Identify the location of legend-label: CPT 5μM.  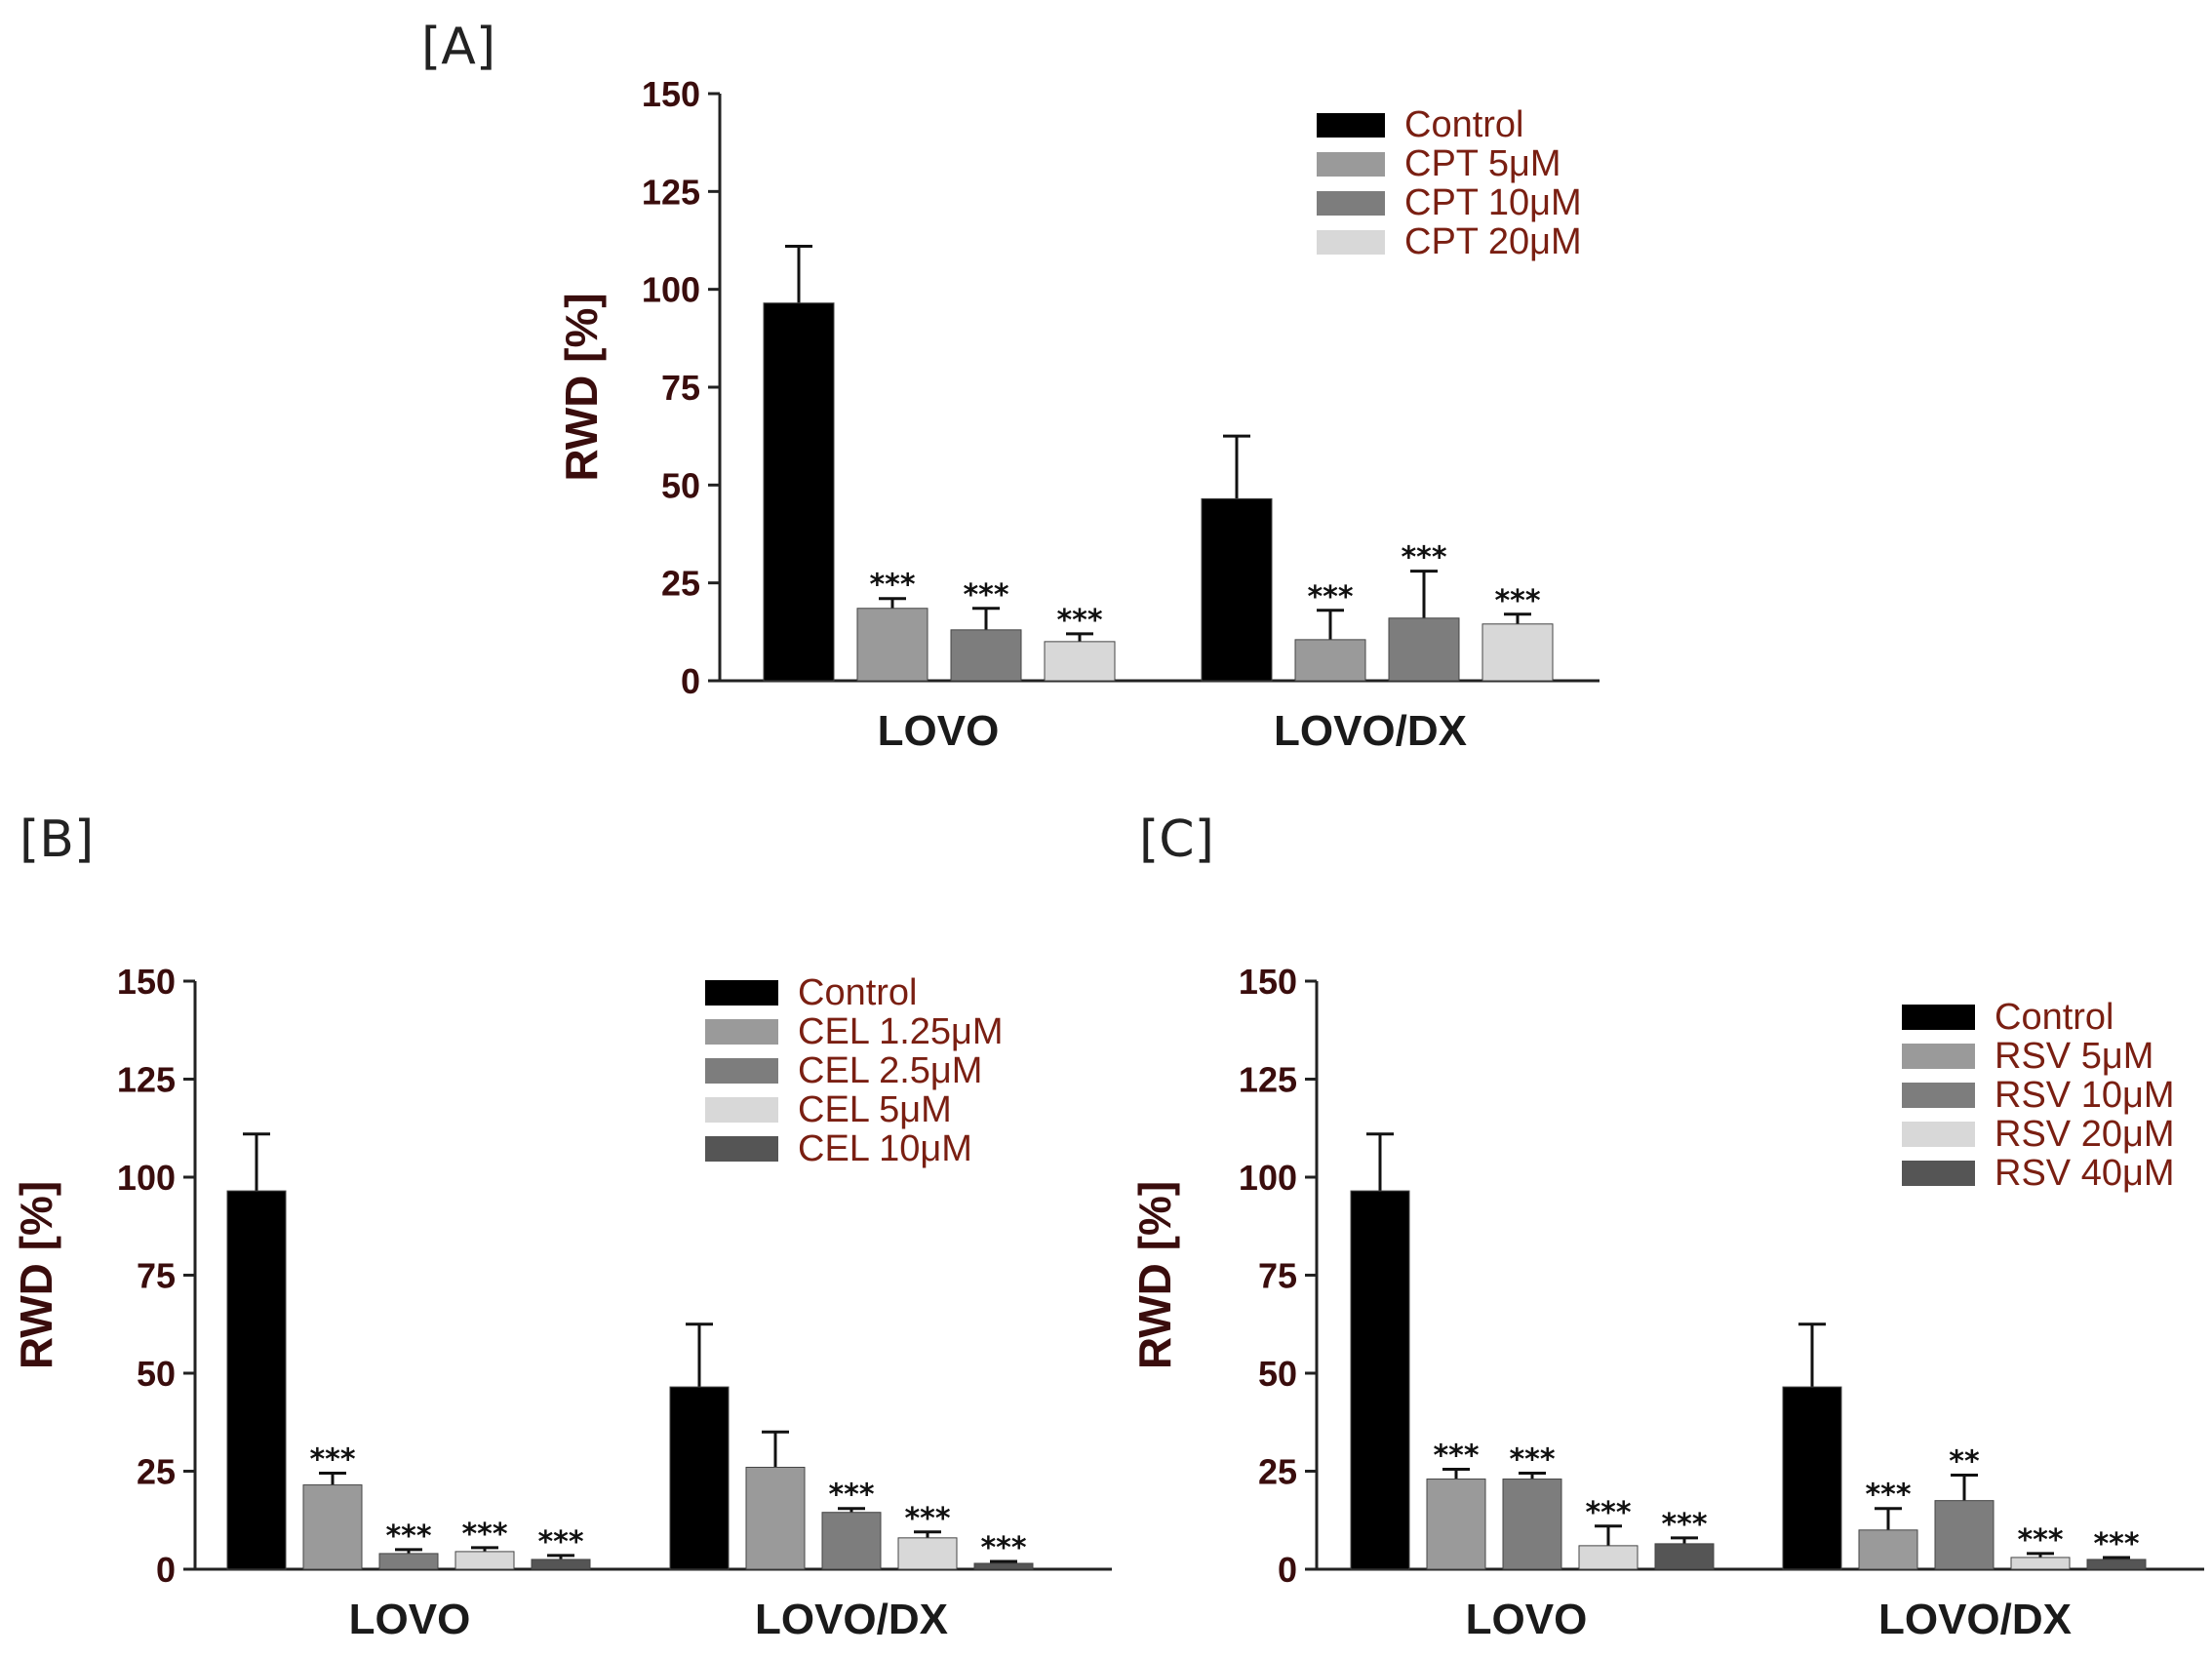
(1482, 163).